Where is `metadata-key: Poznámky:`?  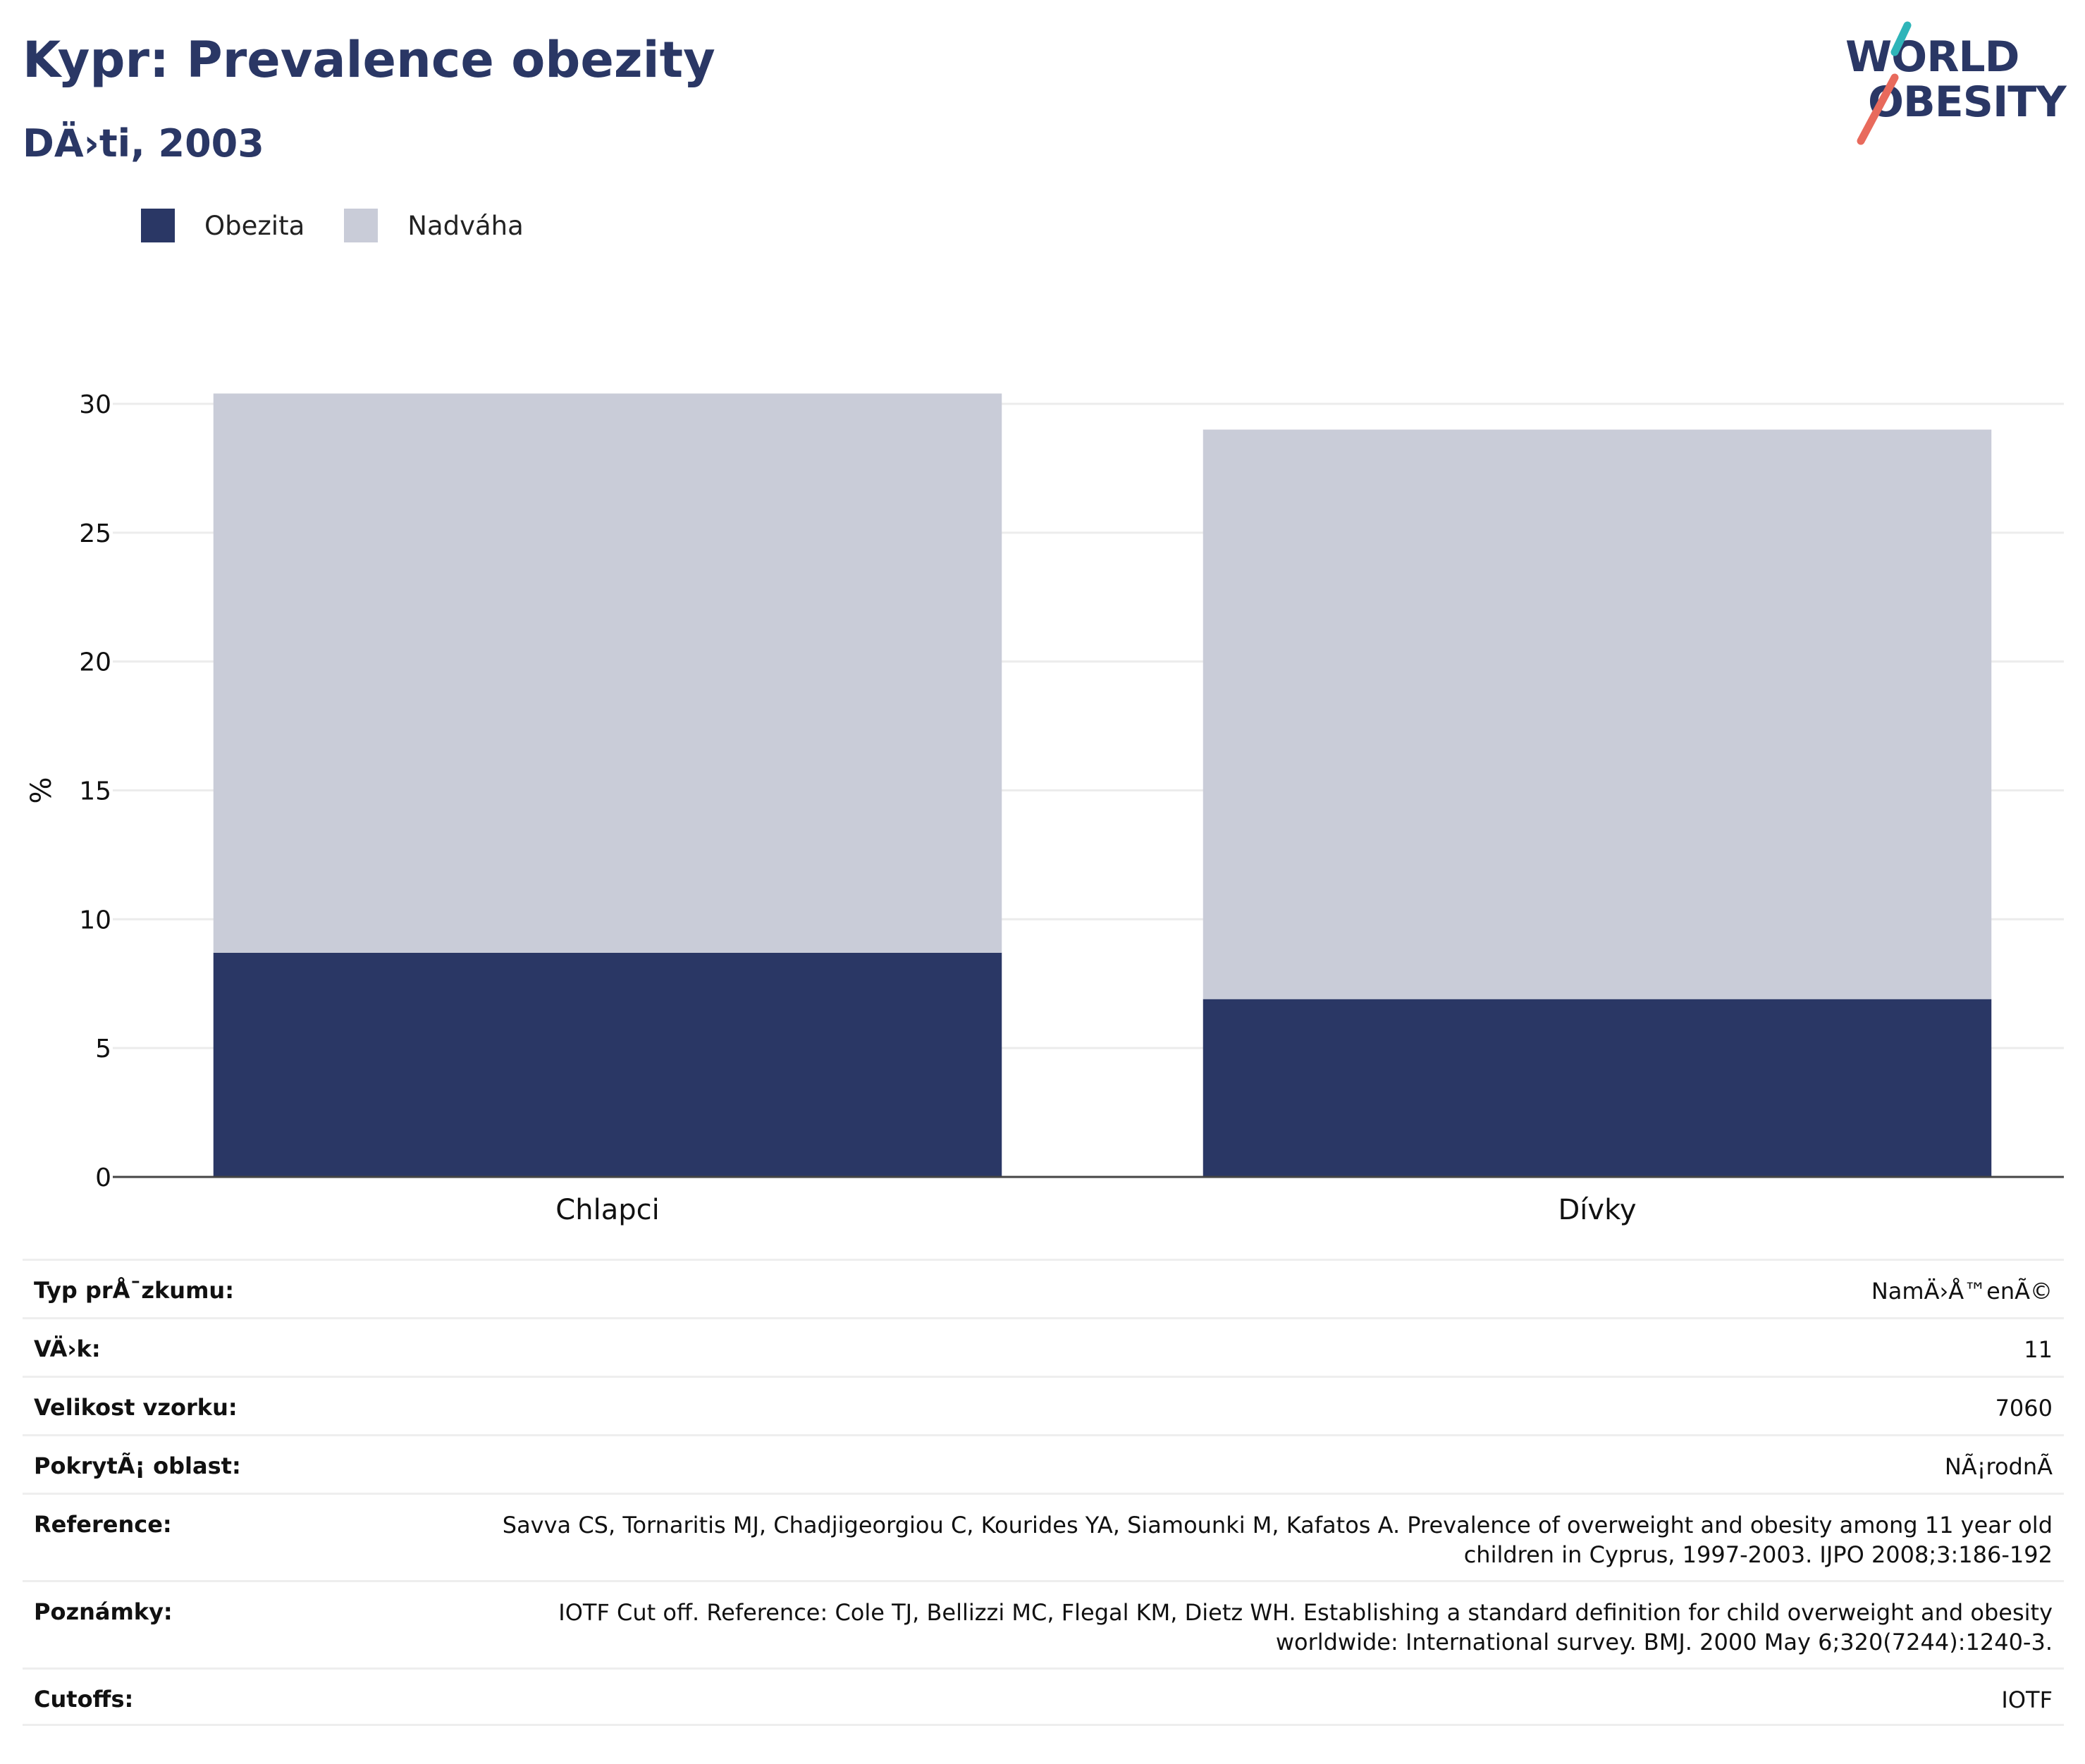
metadata-key: Poznámky: is located at coordinates (103, 1611).